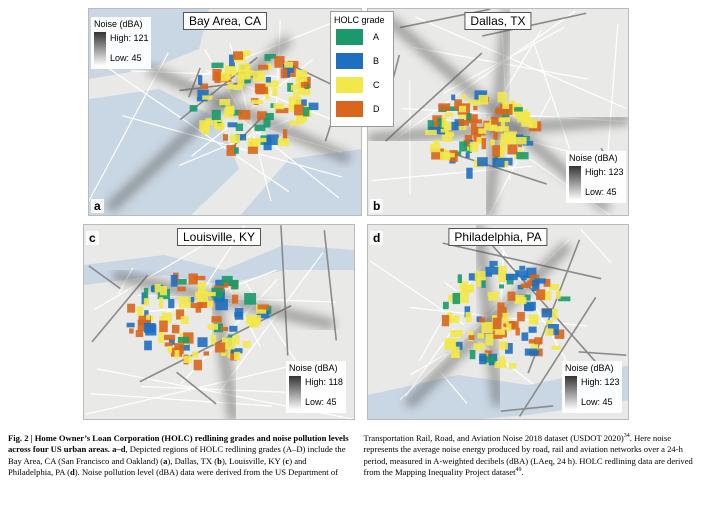 The image size is (712, 507). I want to click on noise-high: High: 121, so click(129, 38).